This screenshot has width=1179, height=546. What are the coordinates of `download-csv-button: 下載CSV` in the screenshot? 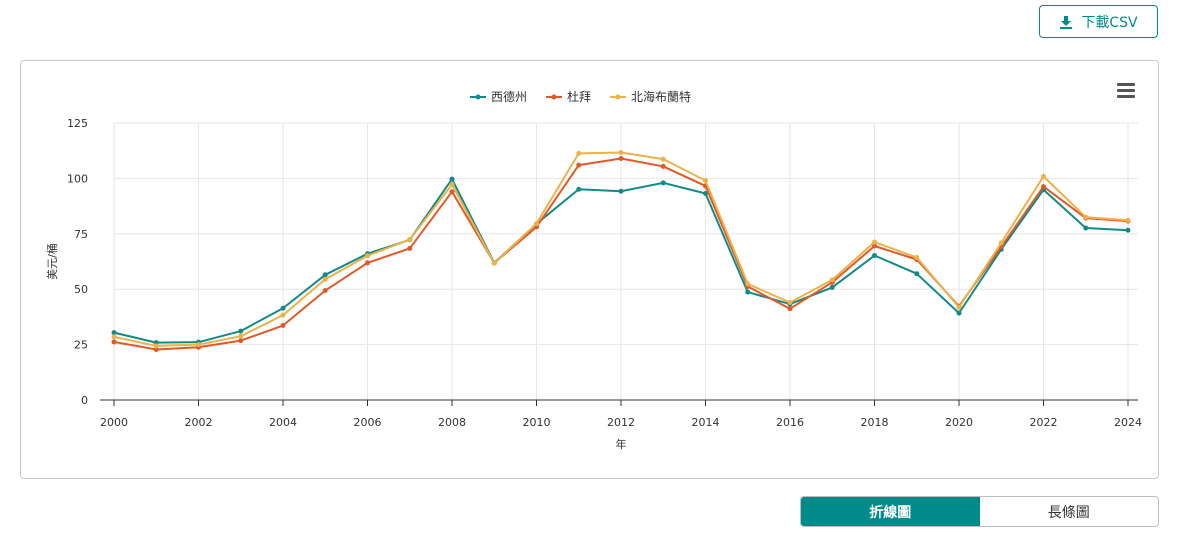 It's located at (1098, 21).